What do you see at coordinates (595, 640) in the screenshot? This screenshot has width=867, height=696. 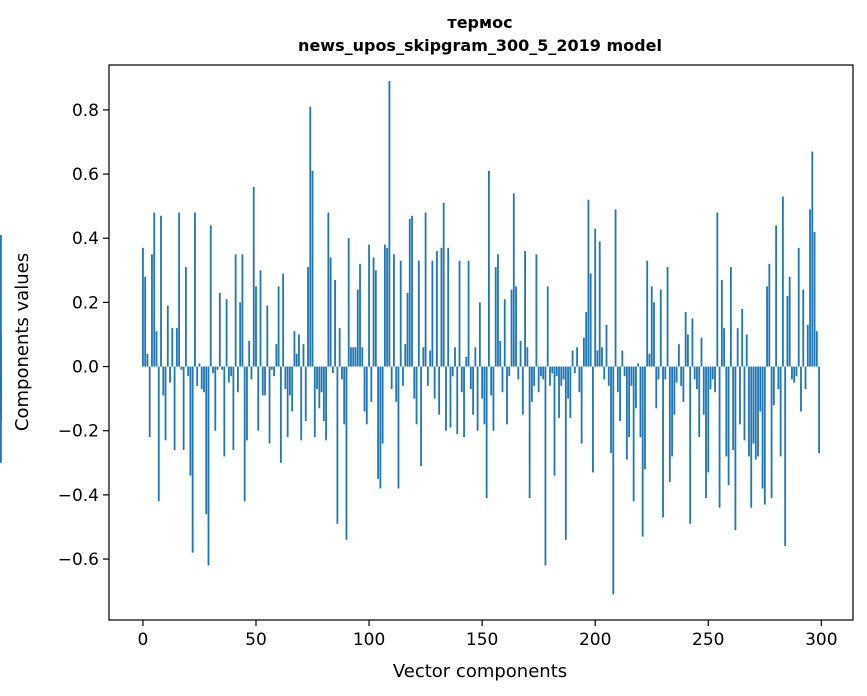 I see `x-tick-label: 200` at bounding box center [595, 640].